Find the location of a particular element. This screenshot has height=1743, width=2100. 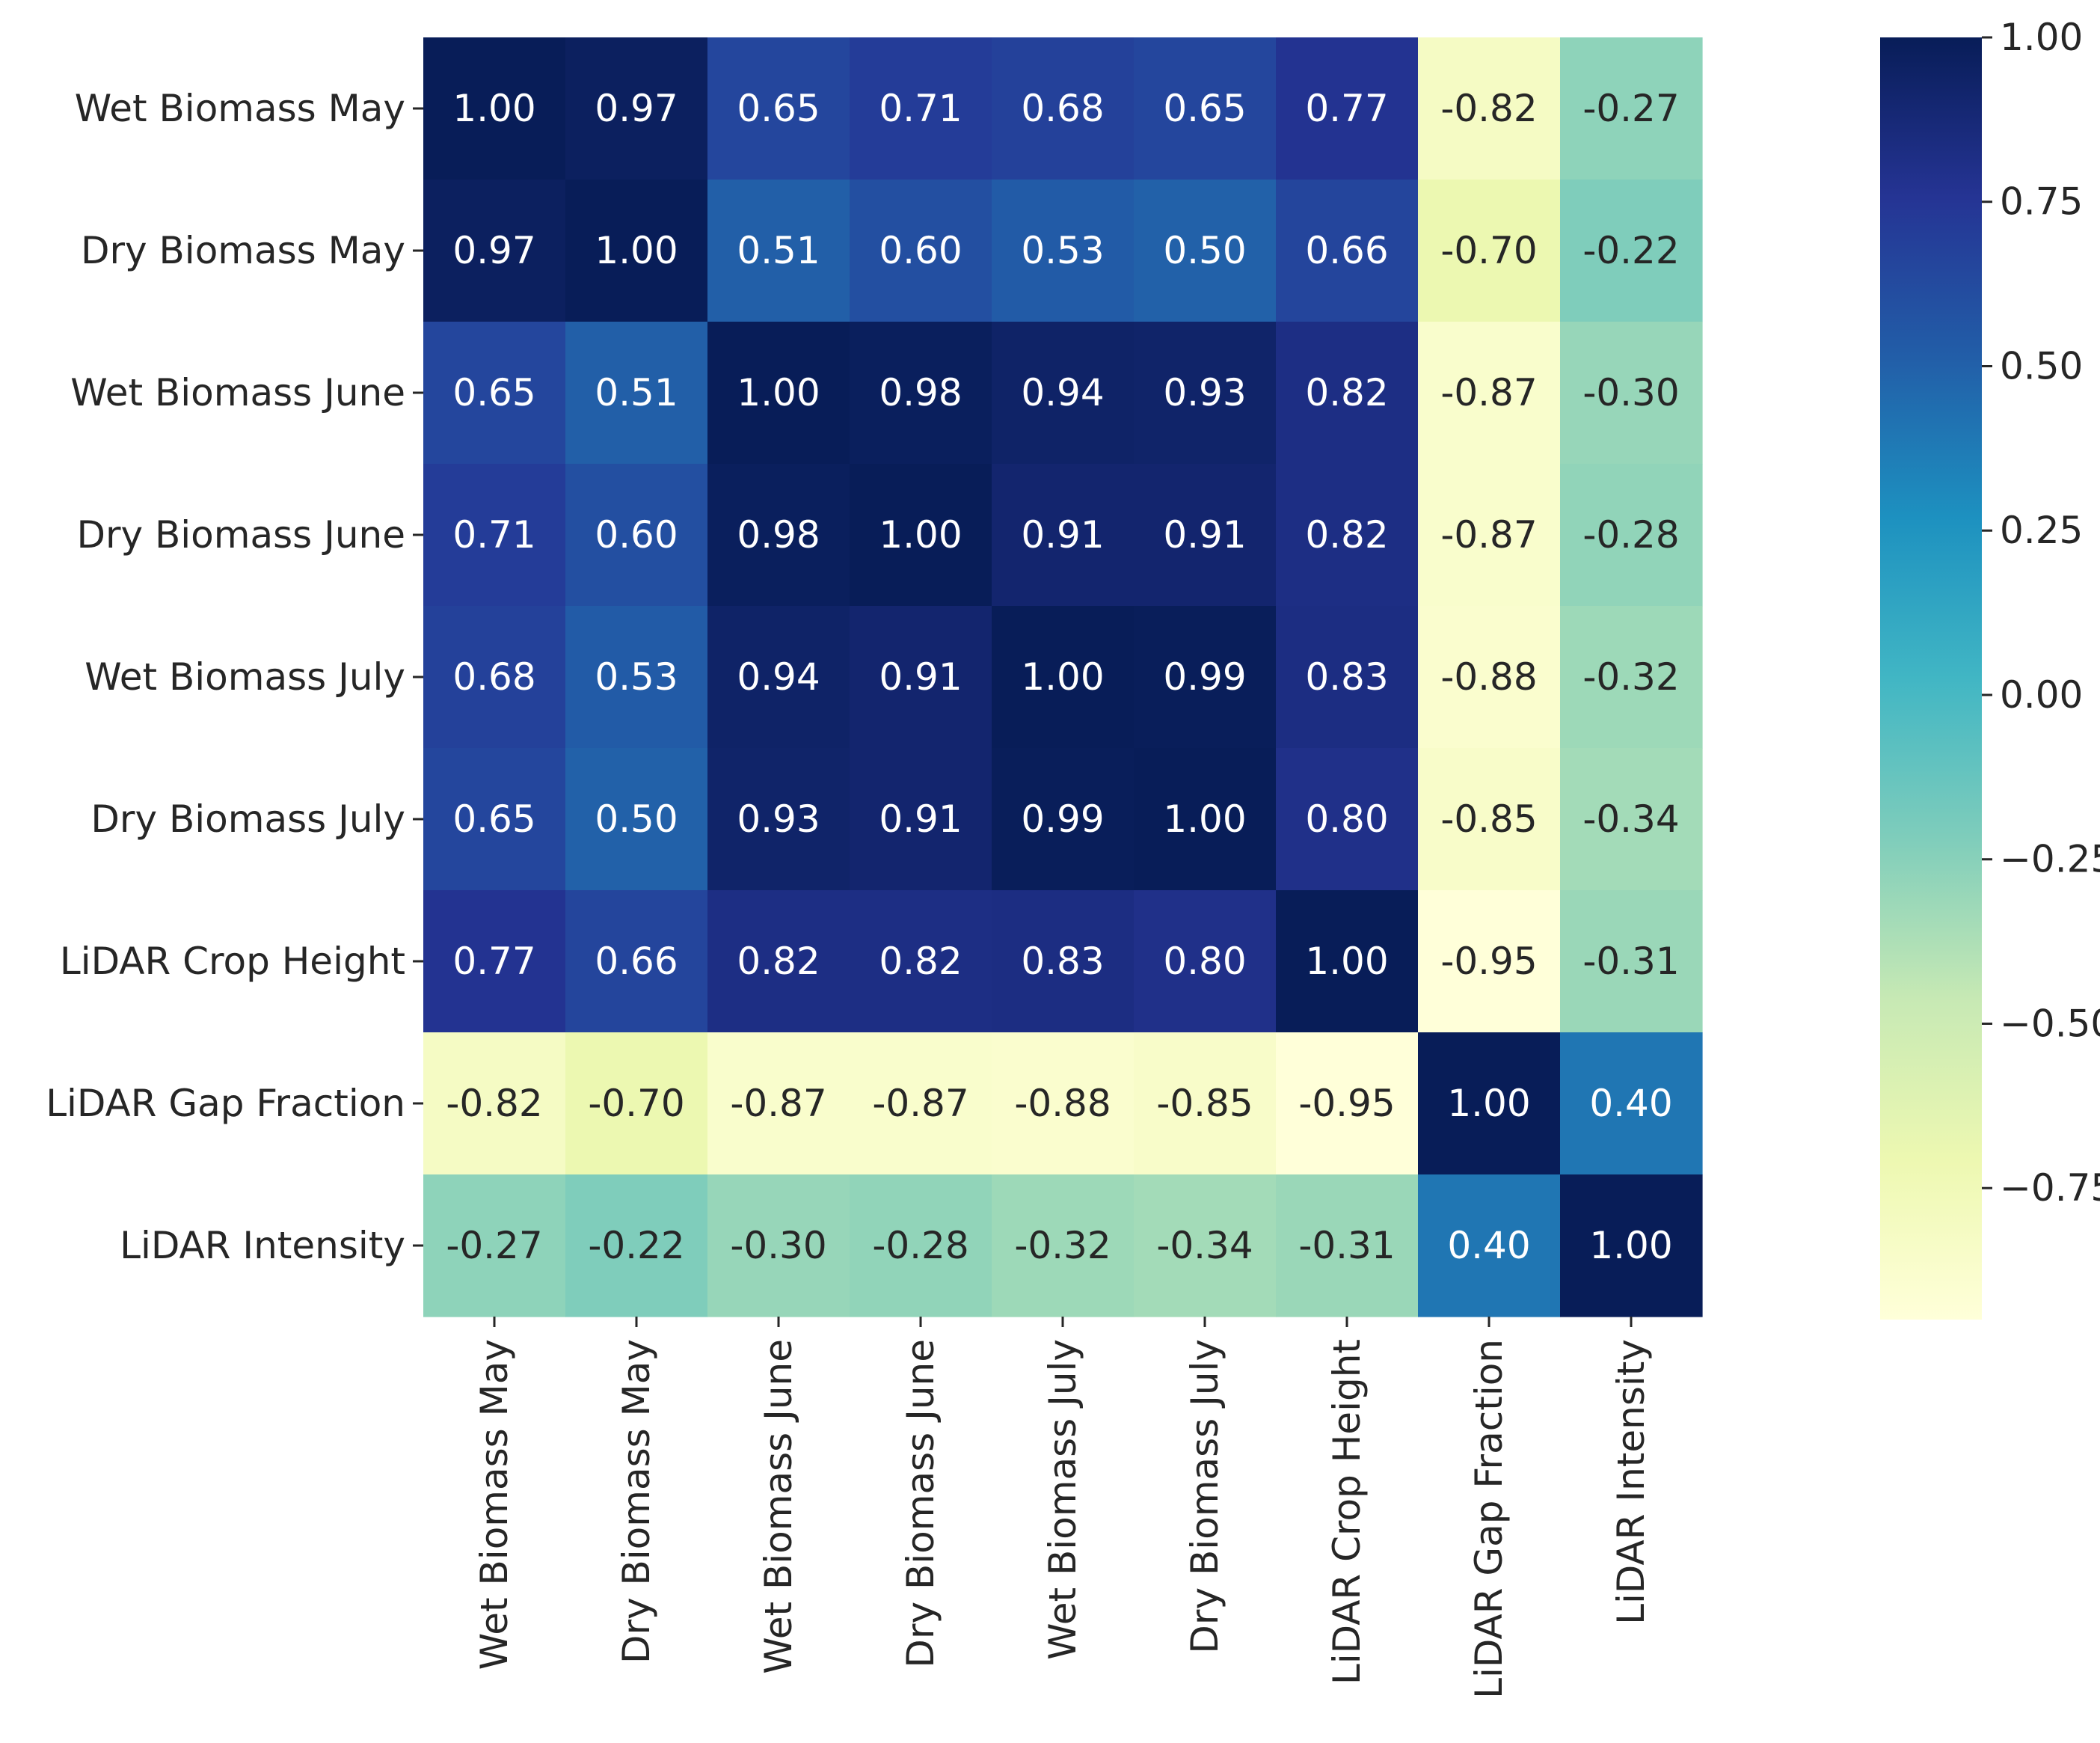

cell-value-label: -0.70 is located at coordinates (1488, 251).